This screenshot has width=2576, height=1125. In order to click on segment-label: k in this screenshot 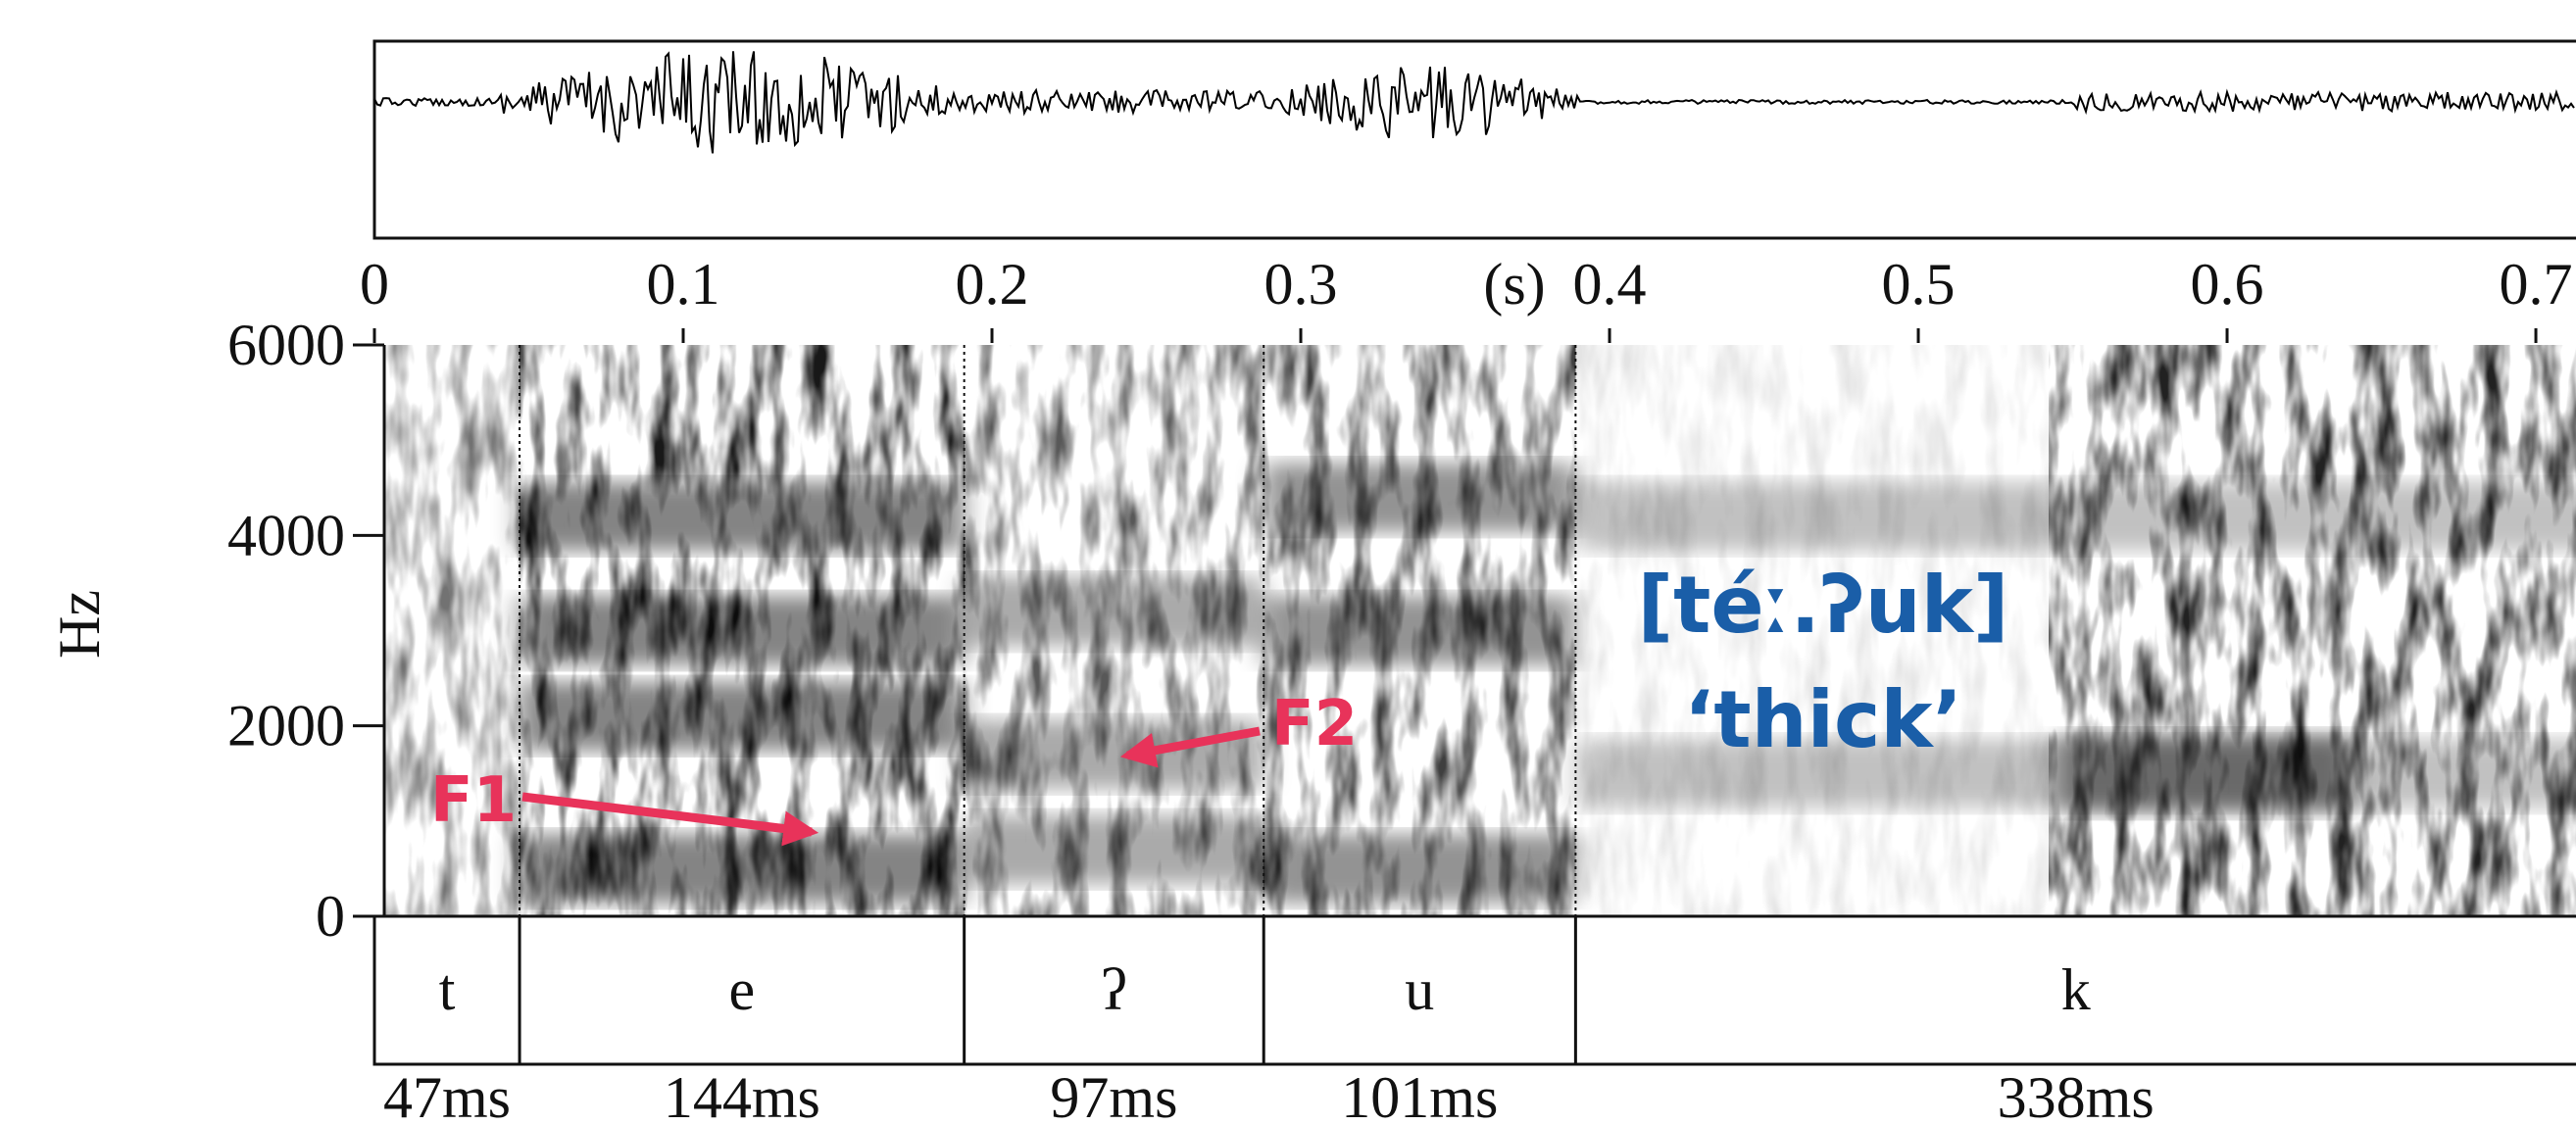, I will do `click(2076, 989)`.